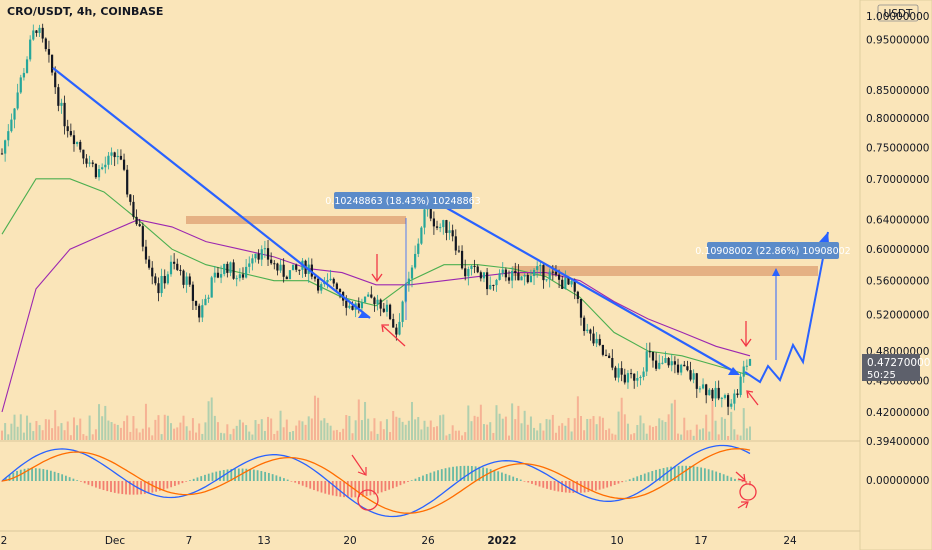  What do you see at coordinates (898, 13) in the screenshot?
I see `currency-badge: USDT` at bounding box center [898, 13].